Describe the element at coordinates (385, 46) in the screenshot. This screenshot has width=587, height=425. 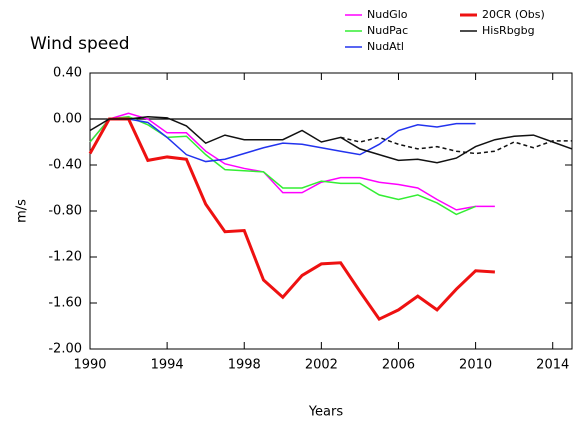
I see `legend-label: NudAtl` at that location.